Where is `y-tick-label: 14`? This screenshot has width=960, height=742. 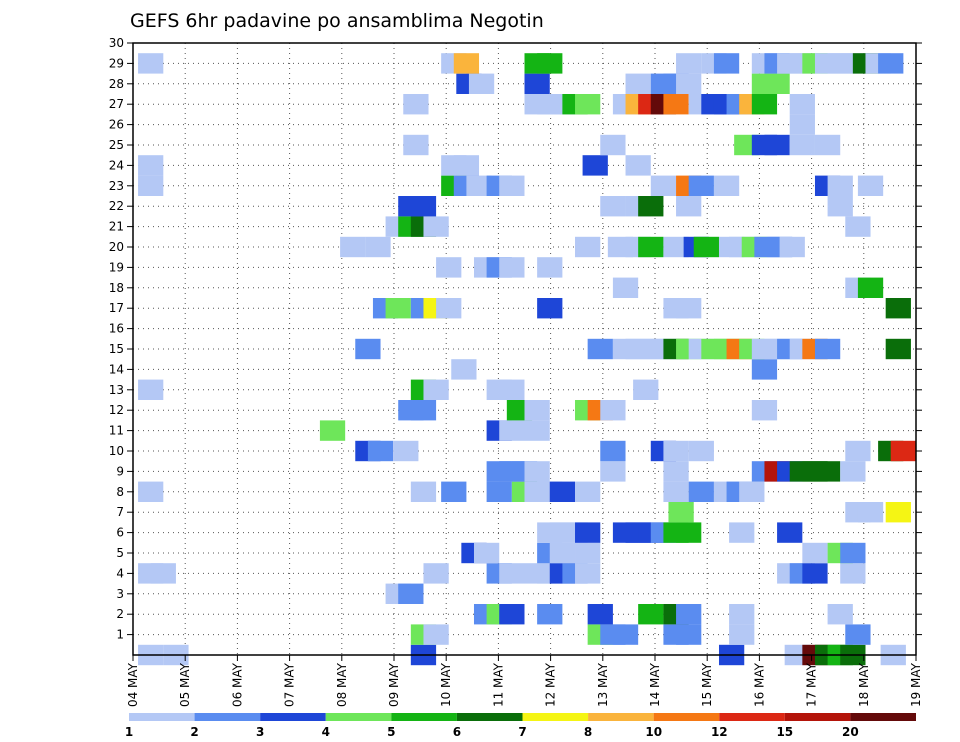
y-tick-label: 14 is located at coordinates (116, 369).